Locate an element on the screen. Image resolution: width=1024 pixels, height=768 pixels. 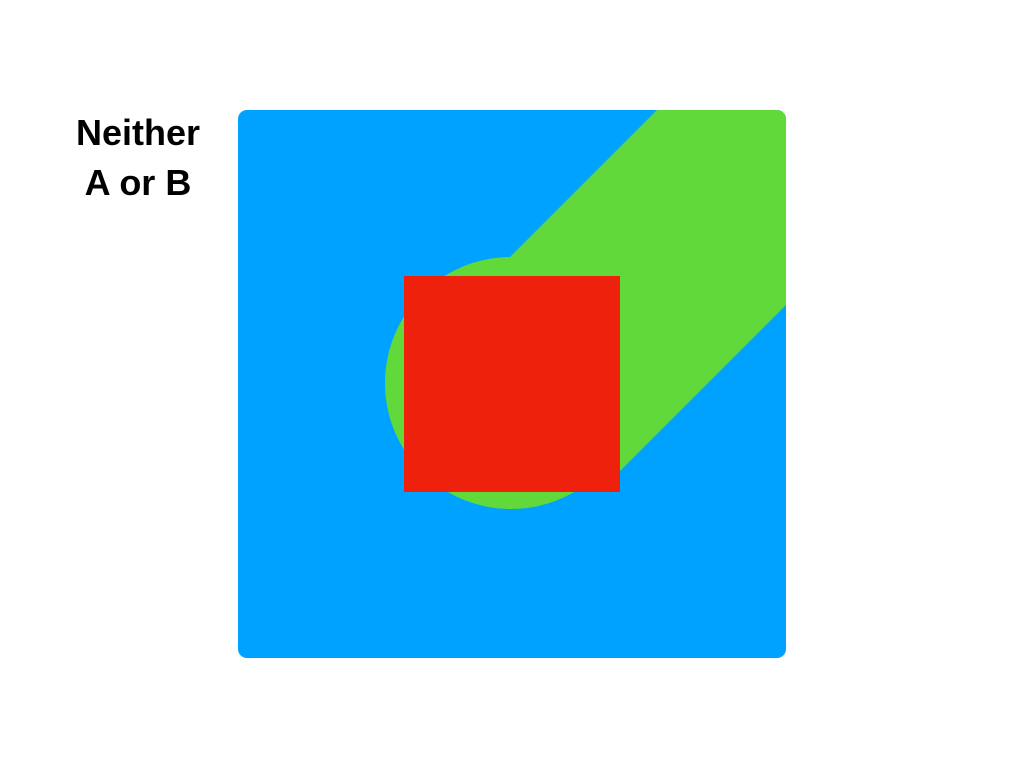
caption-line-1: Neither is located at coordinates (138, 132).